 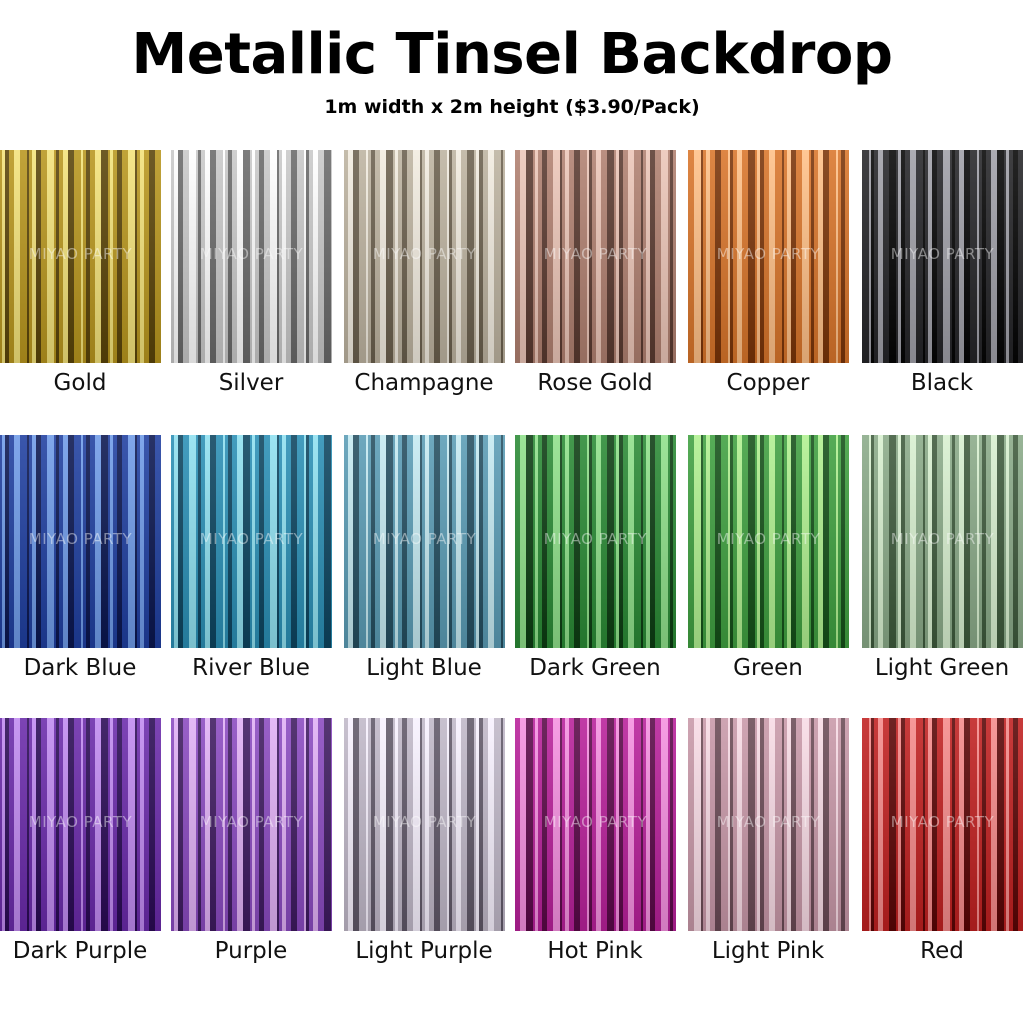 I want to click on swatch-light-green: MIYAO PARTY, so click(x=942, y=541).